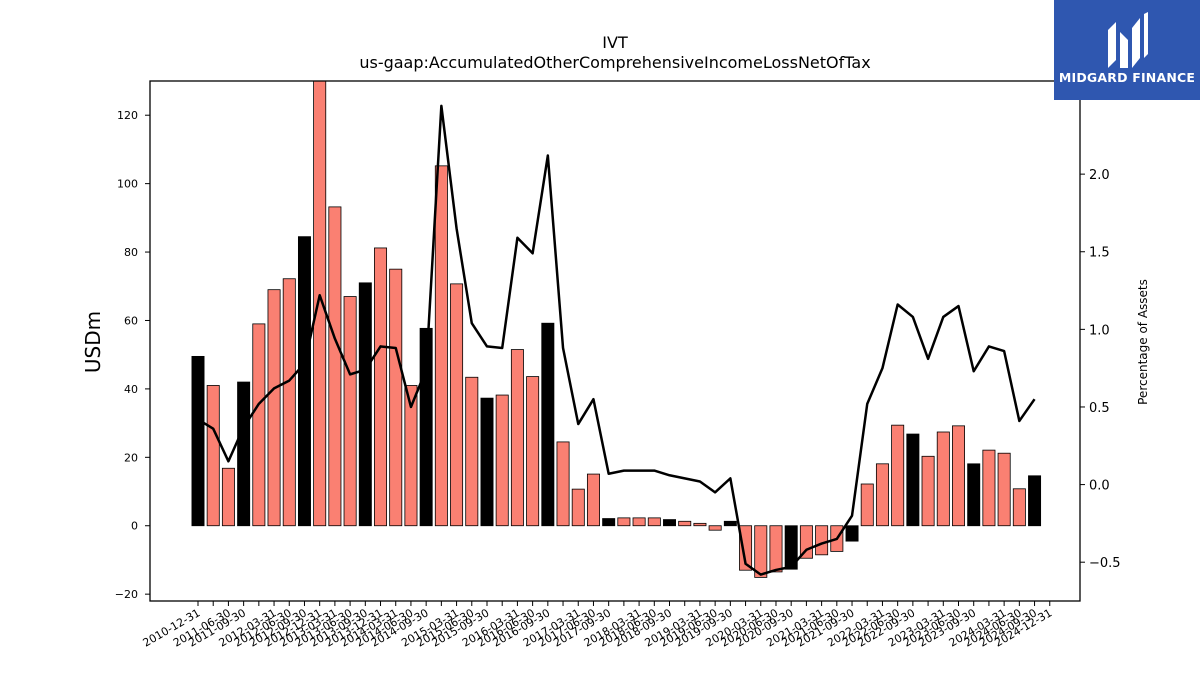 Image resolution: width=1200 pixels, height=675 pixels. I want to click on y-axis-label: USDm, so click(93, 342).